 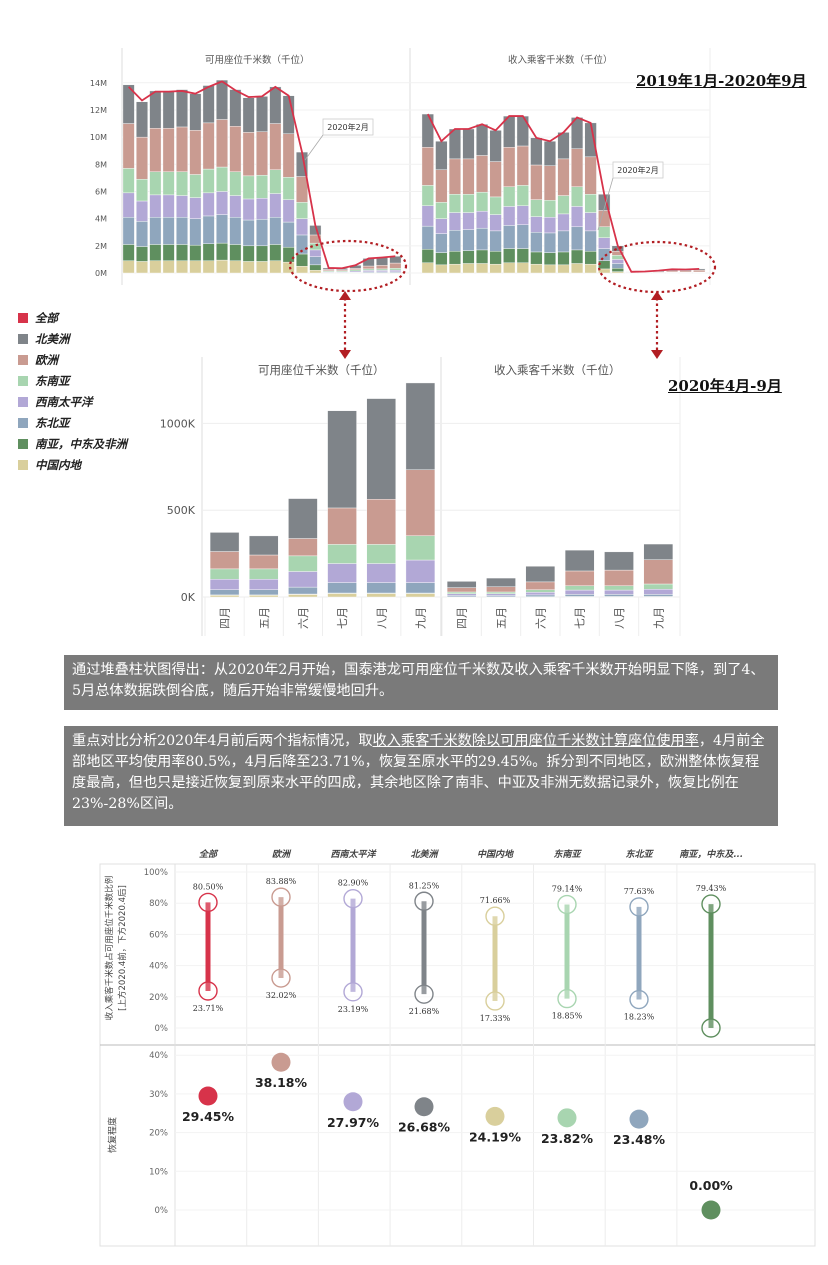 I want to click on arrow-right-head-up, so click(x=657, y=295).